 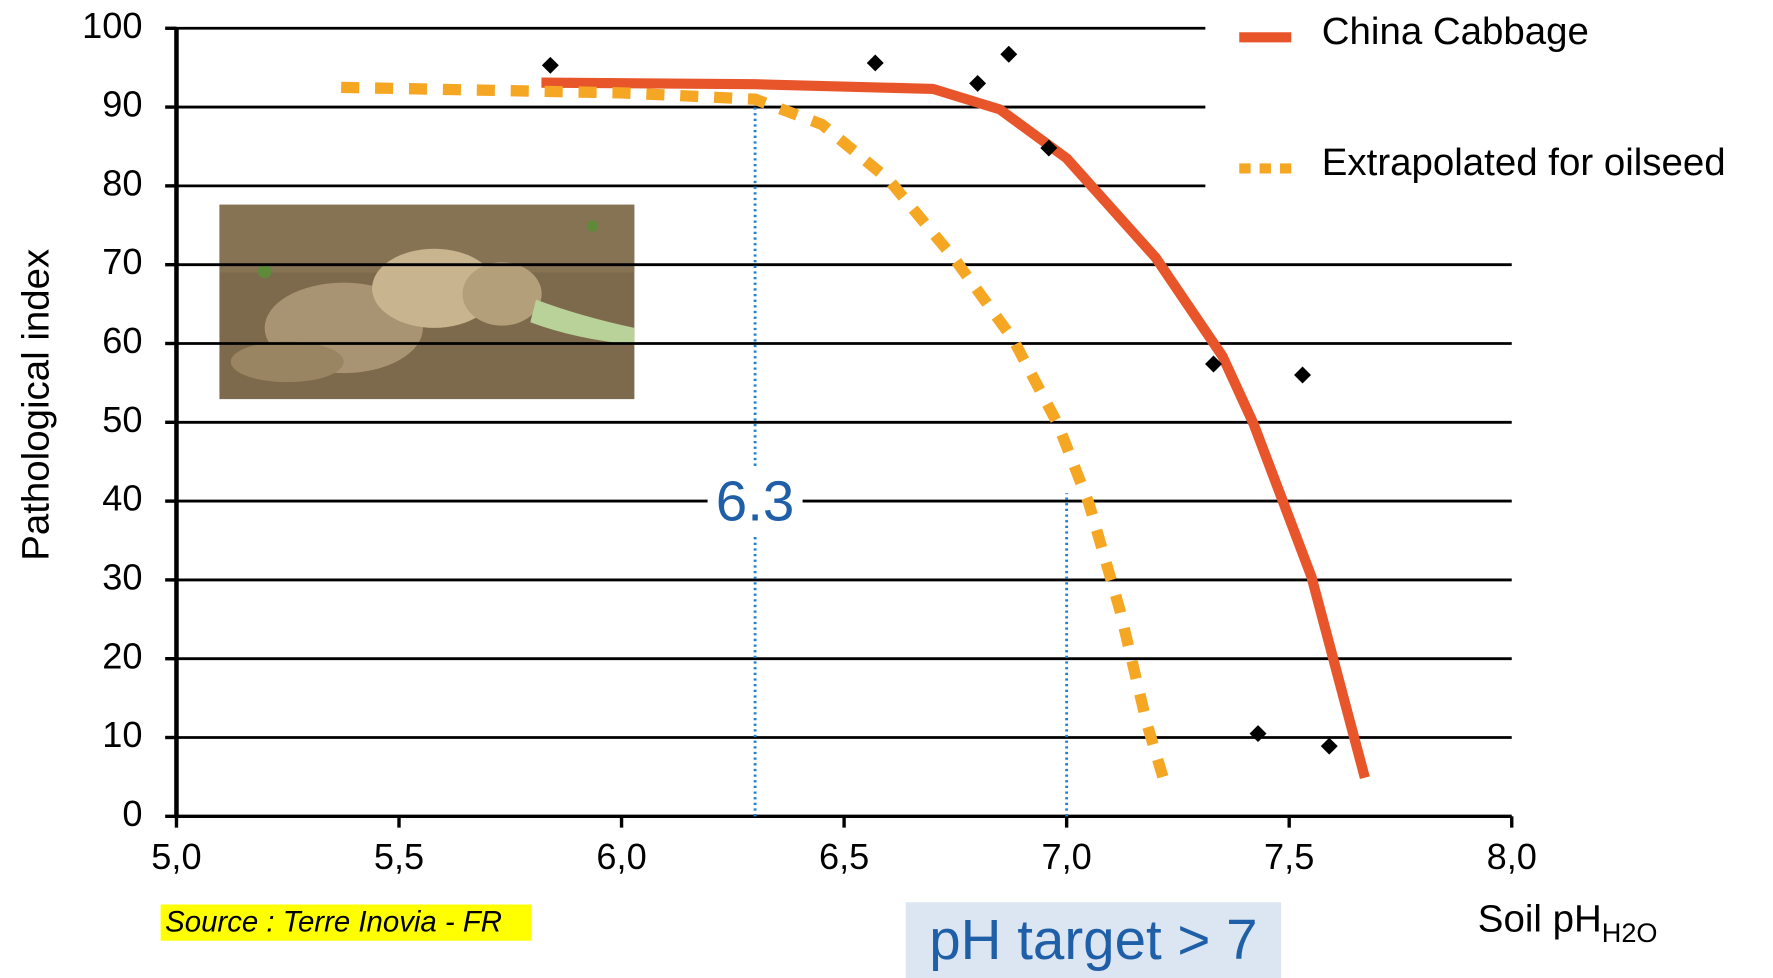 I want to click on y-tick-label: 40, so click(x=122, y=498).